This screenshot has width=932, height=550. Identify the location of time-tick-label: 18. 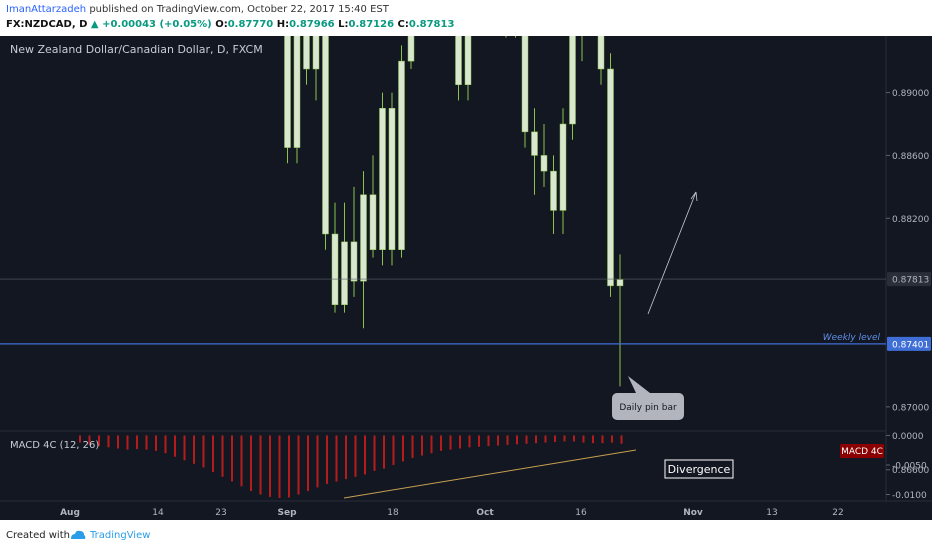
(393, 513).